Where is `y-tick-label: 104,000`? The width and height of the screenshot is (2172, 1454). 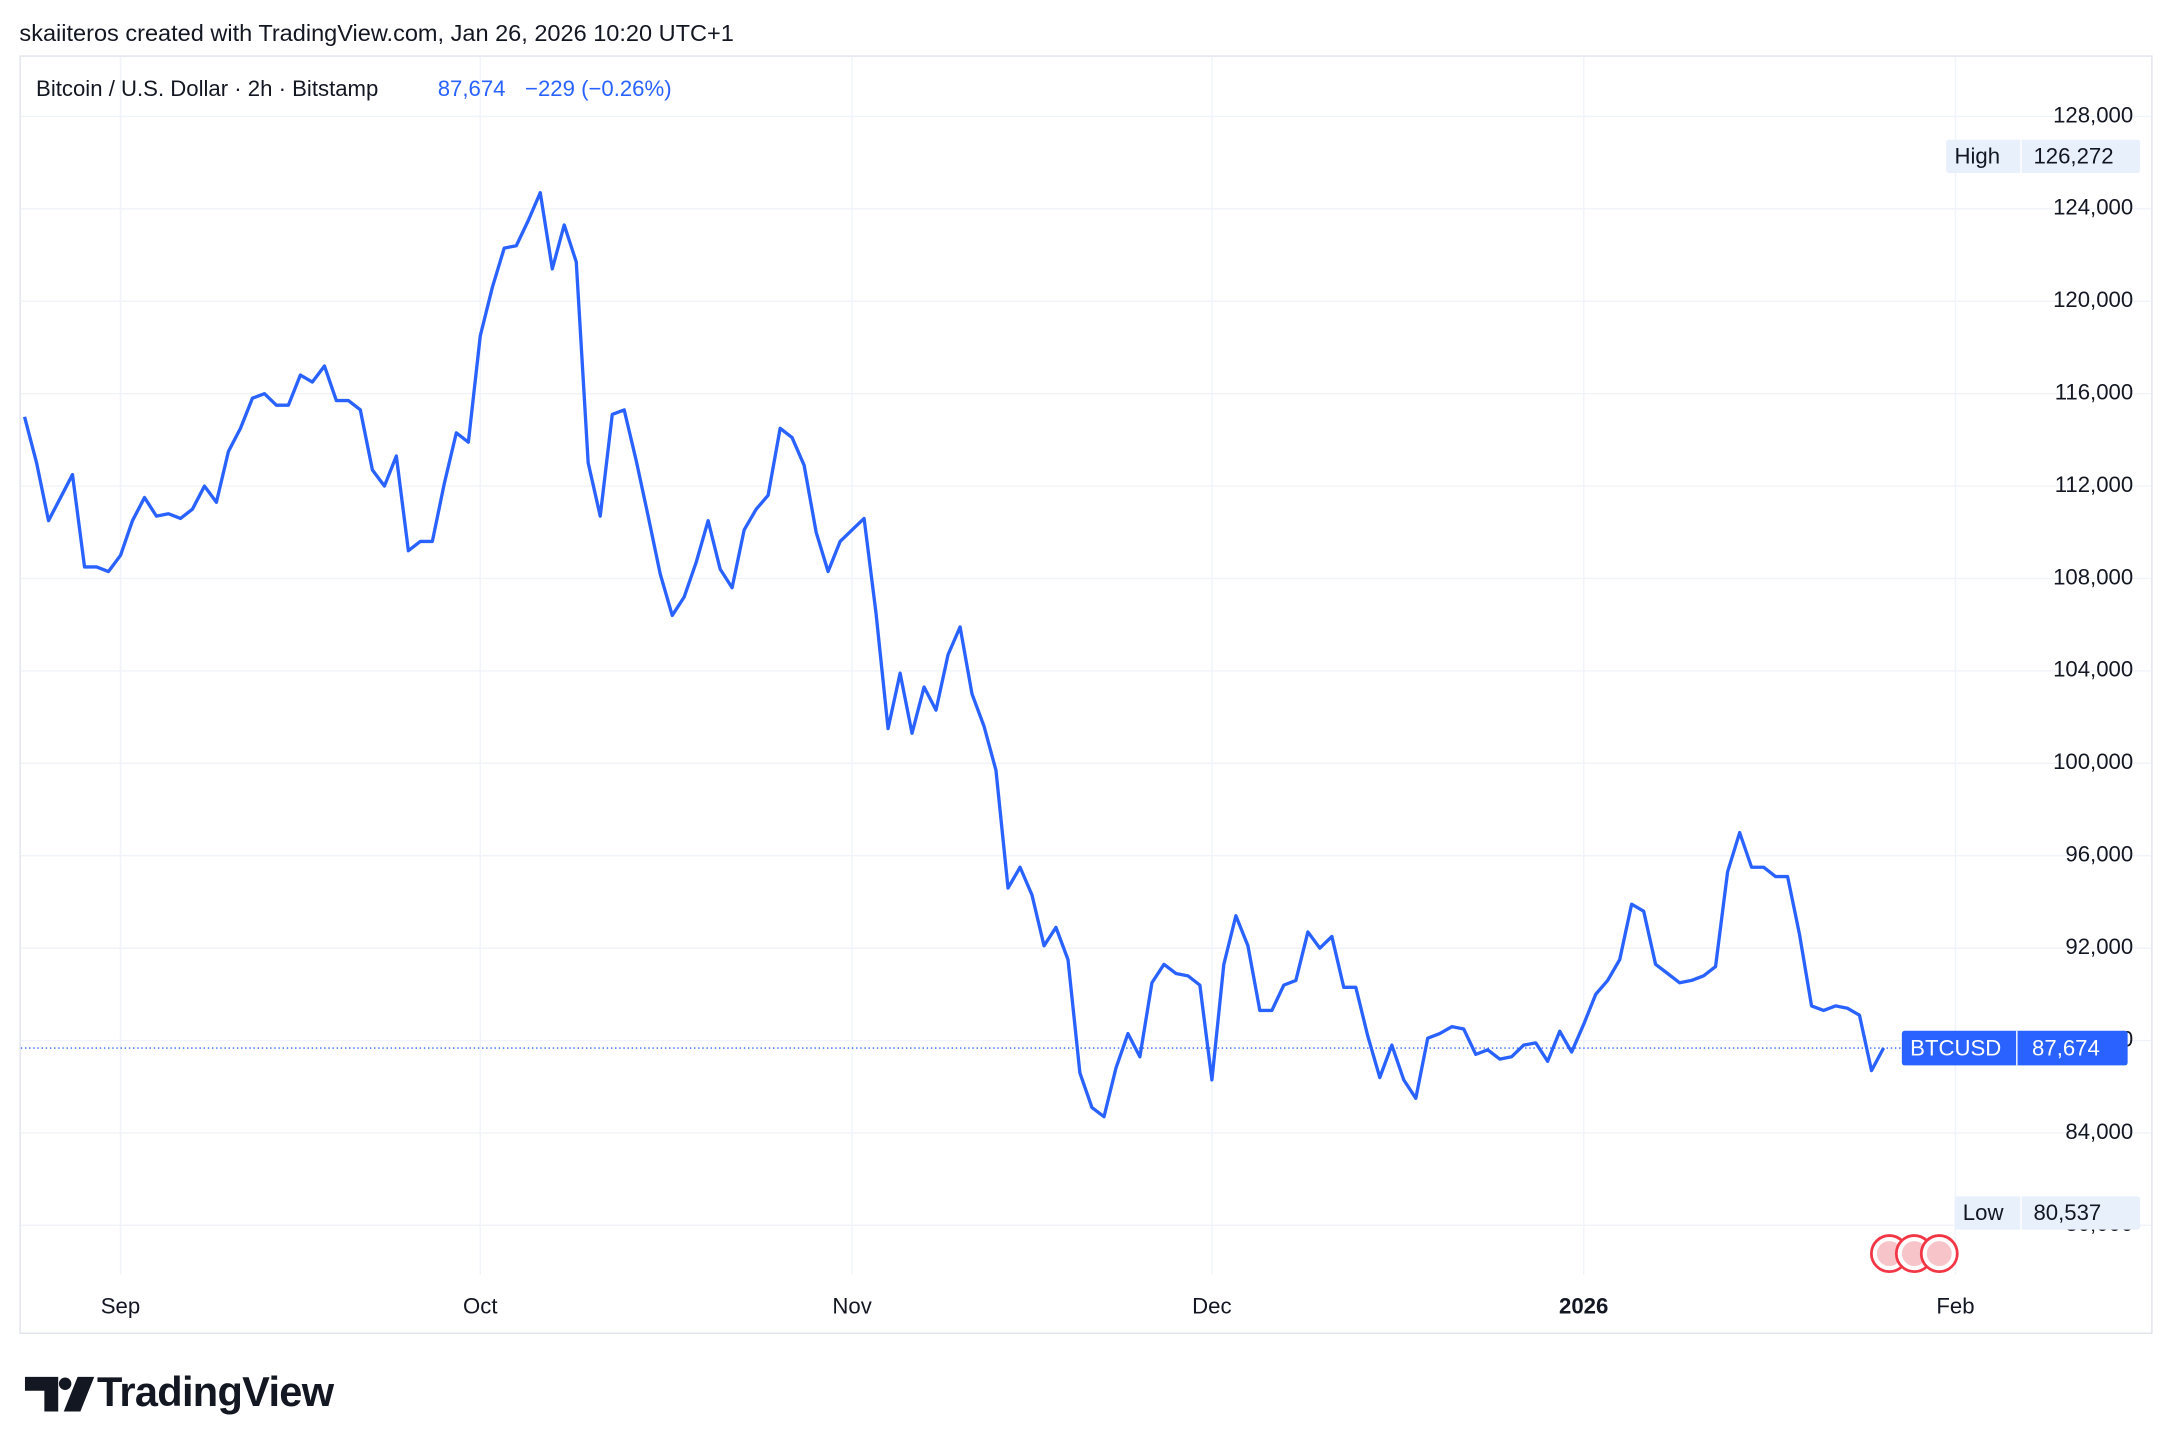
y-tick-label: 104,000 is located at coordinates (2093, 669).